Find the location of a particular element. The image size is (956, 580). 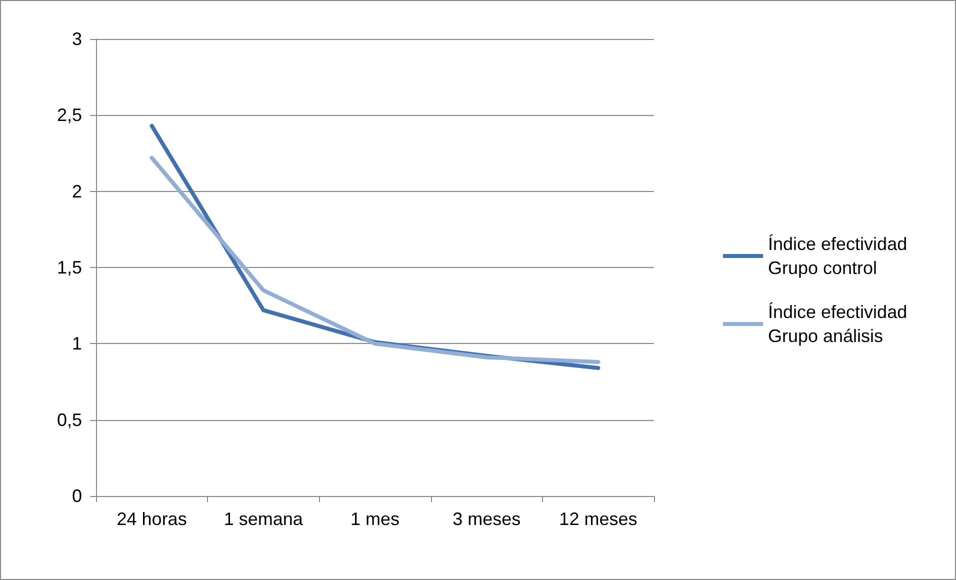

x-tick-label: 24 horas is located at coordinates (151, 519).